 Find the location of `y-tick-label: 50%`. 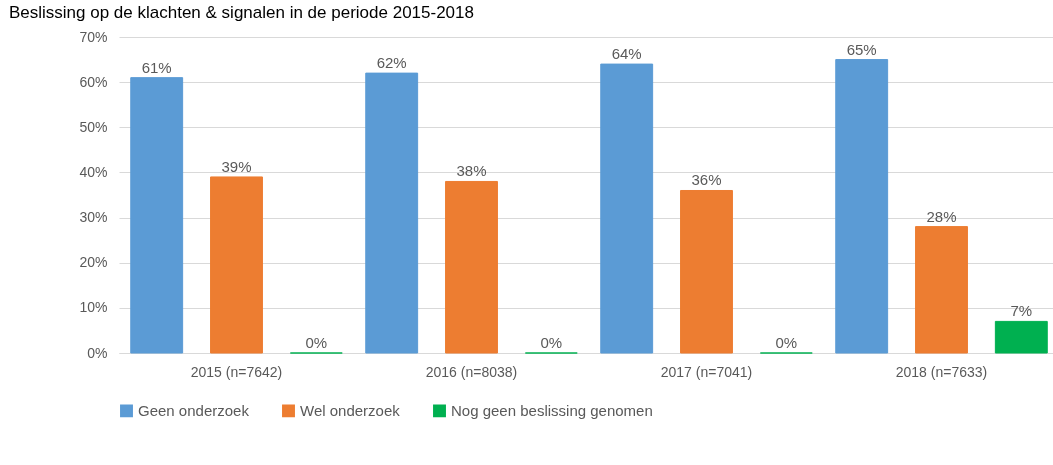

y-tick-label: 50% is located at coordinates (93, 126).